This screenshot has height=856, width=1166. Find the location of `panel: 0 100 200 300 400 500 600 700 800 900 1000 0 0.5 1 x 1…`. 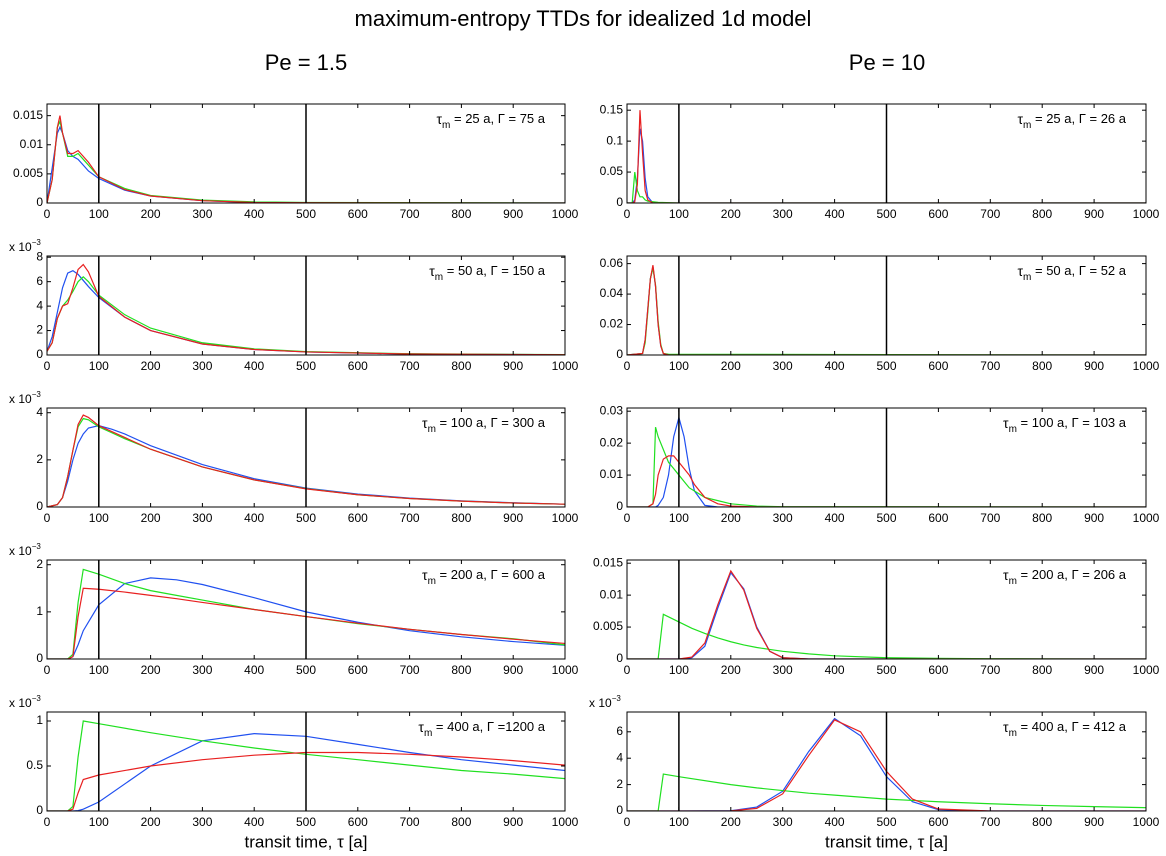

panel: 0 100 200 300 400 500 600 700 800 900 1000 0 0.5 1 x 1… is located at coordinates (294, 772).